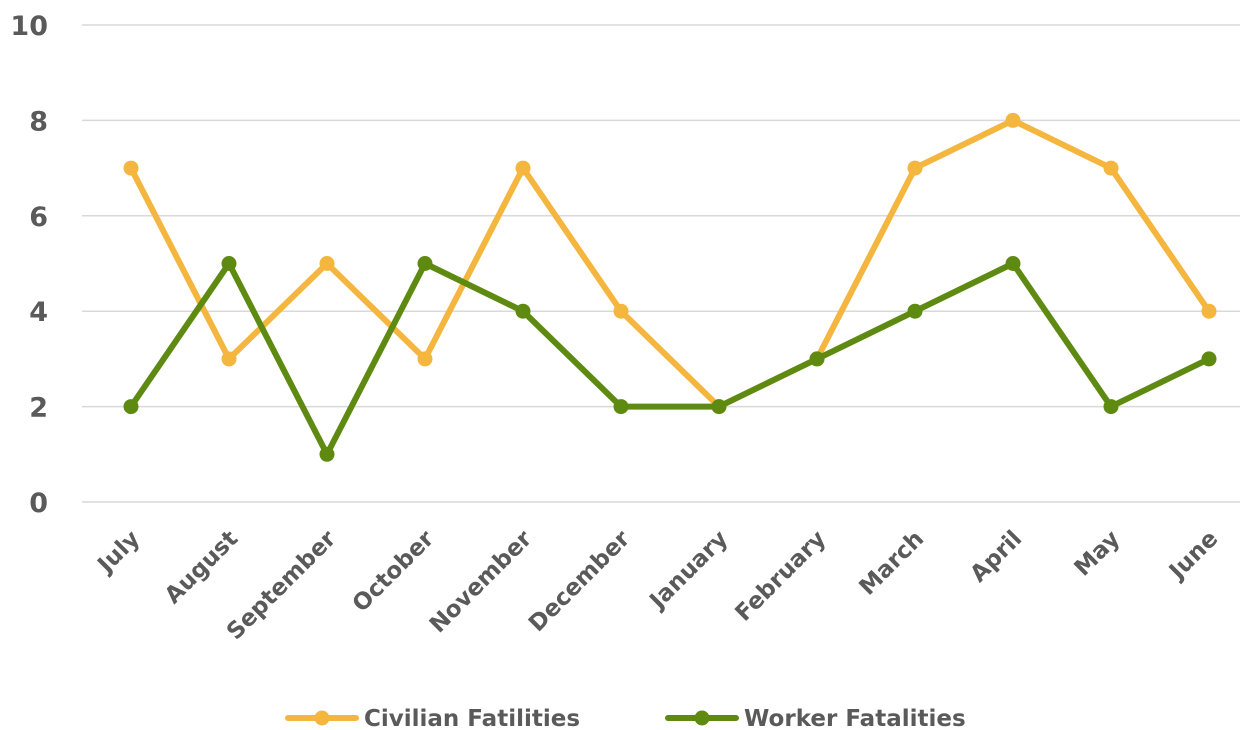 The height and width of the screenshot is (730, 1248). Describe the element at coordinates (394, 571) in the screenshot. I see `x-tick-label: October` at that location.